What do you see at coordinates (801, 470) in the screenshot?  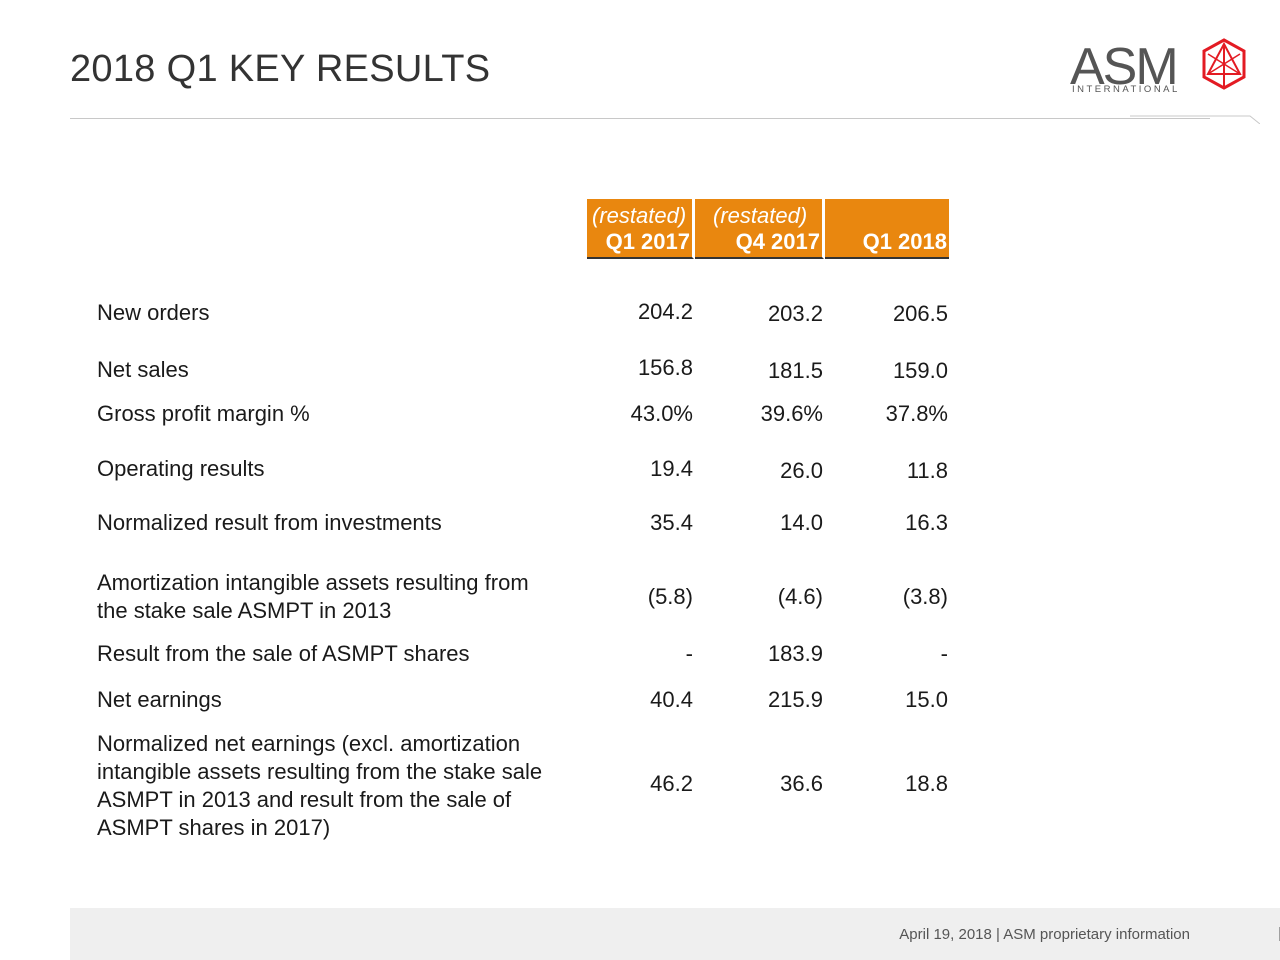 I see `value-q4-2017: 26.0` at bounding box center [801, 470].